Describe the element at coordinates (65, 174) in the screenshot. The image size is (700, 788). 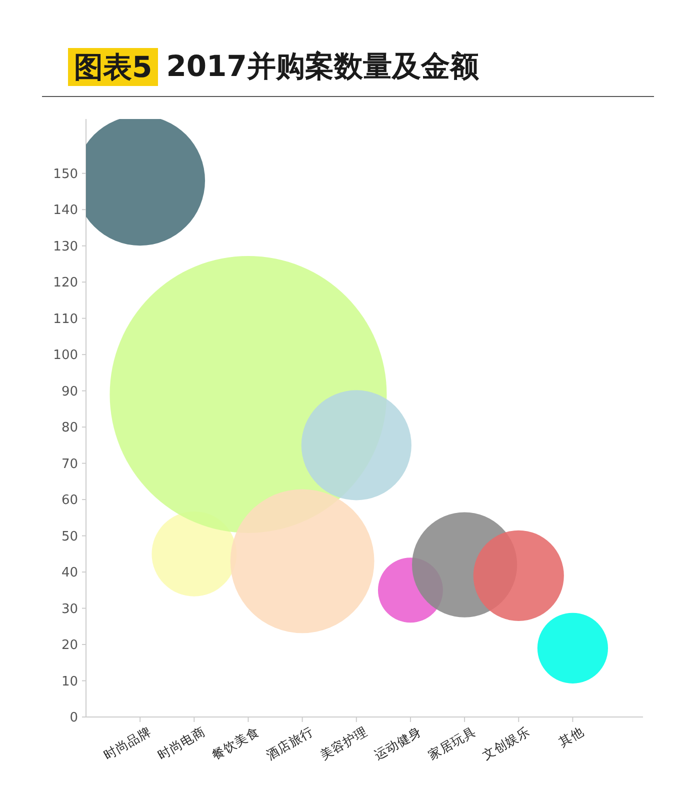
I see `y-tick-label: 150` at that location.